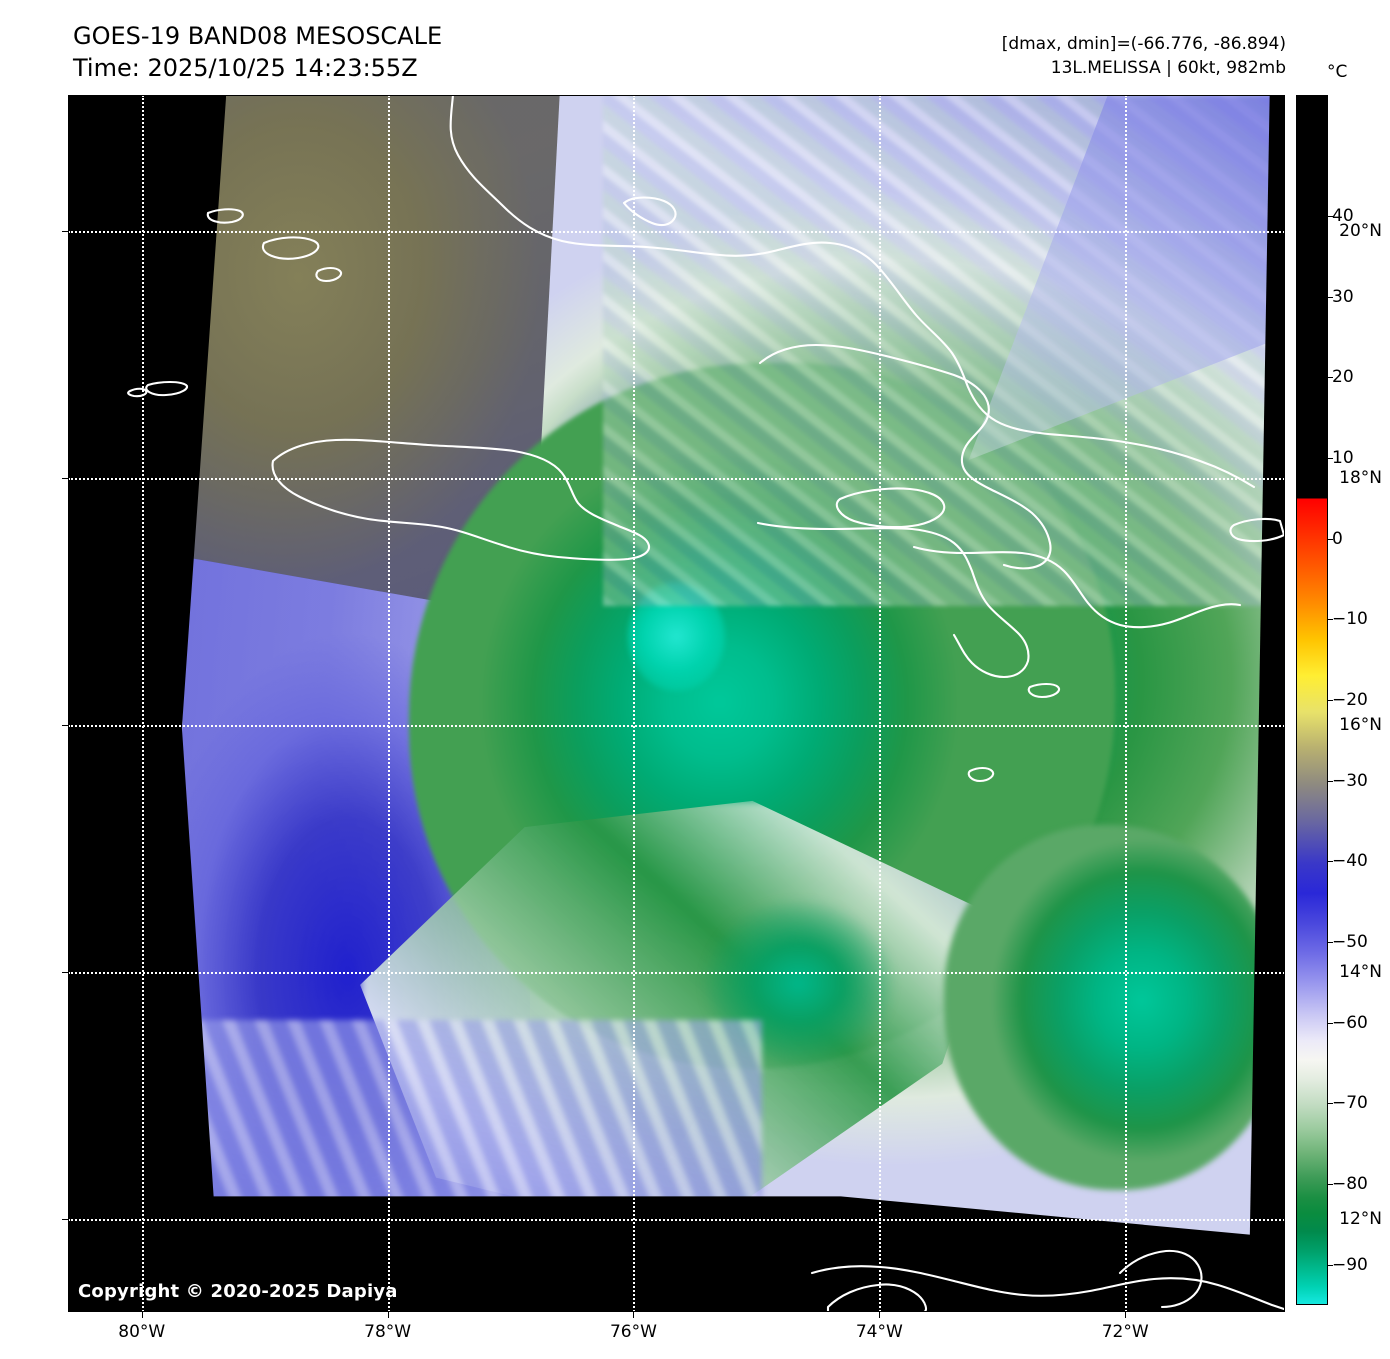 The height and width of the screenshot is (1359, 1390). I want to click on colorbar-tick-label: −70, so click(1350, 1103).